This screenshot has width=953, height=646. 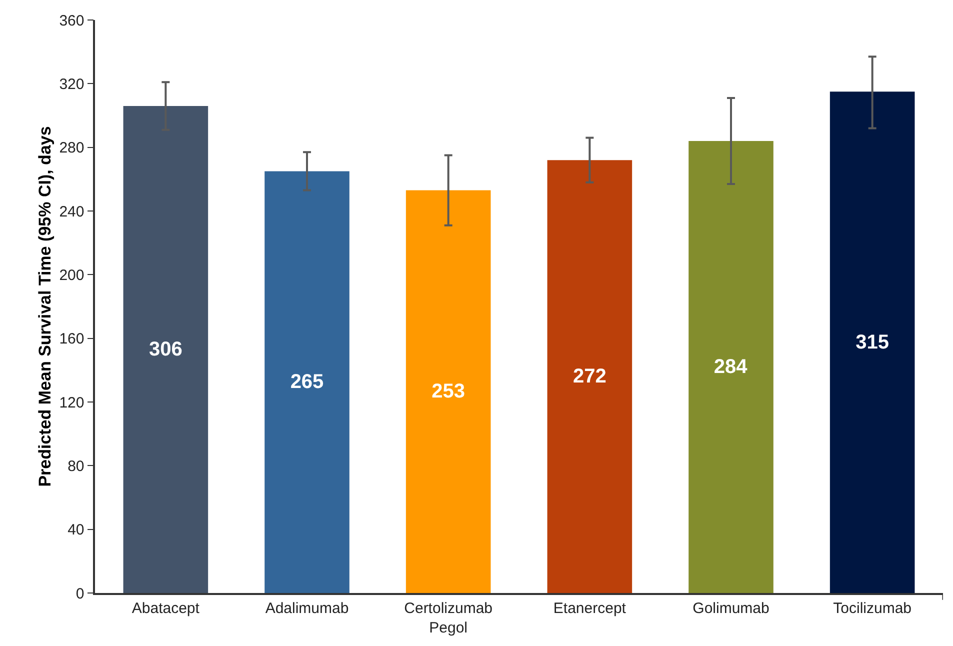 I want to click on data-label: 284, so click(x=731, y=367).